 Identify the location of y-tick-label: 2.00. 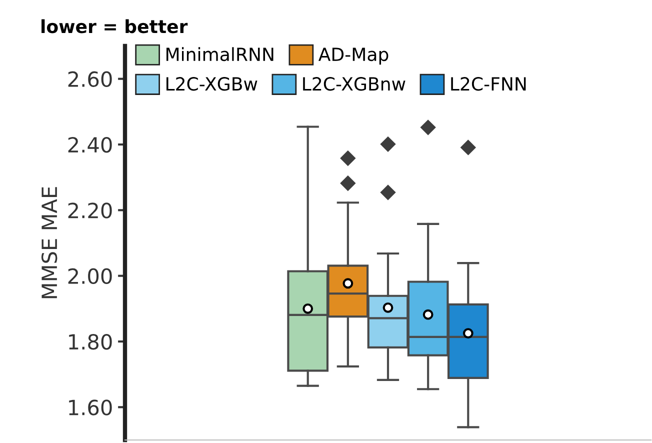
(90, 276).